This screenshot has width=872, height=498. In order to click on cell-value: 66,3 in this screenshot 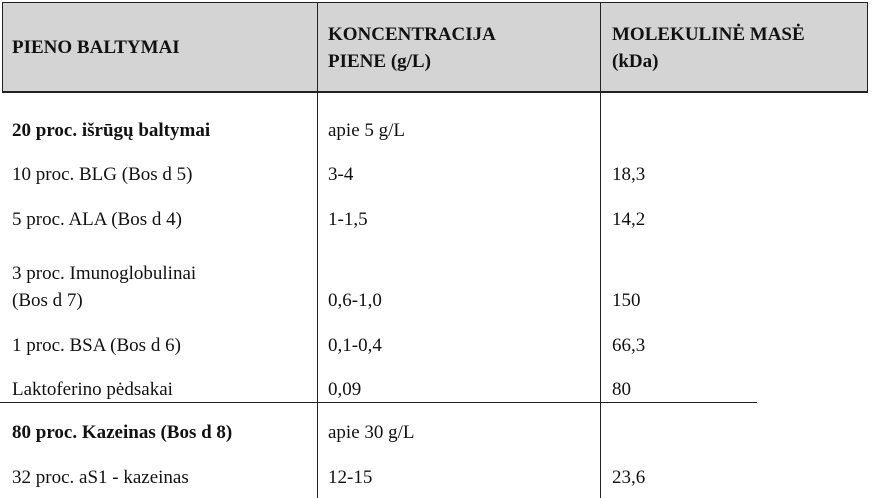, I will do `click(629, 345)`.